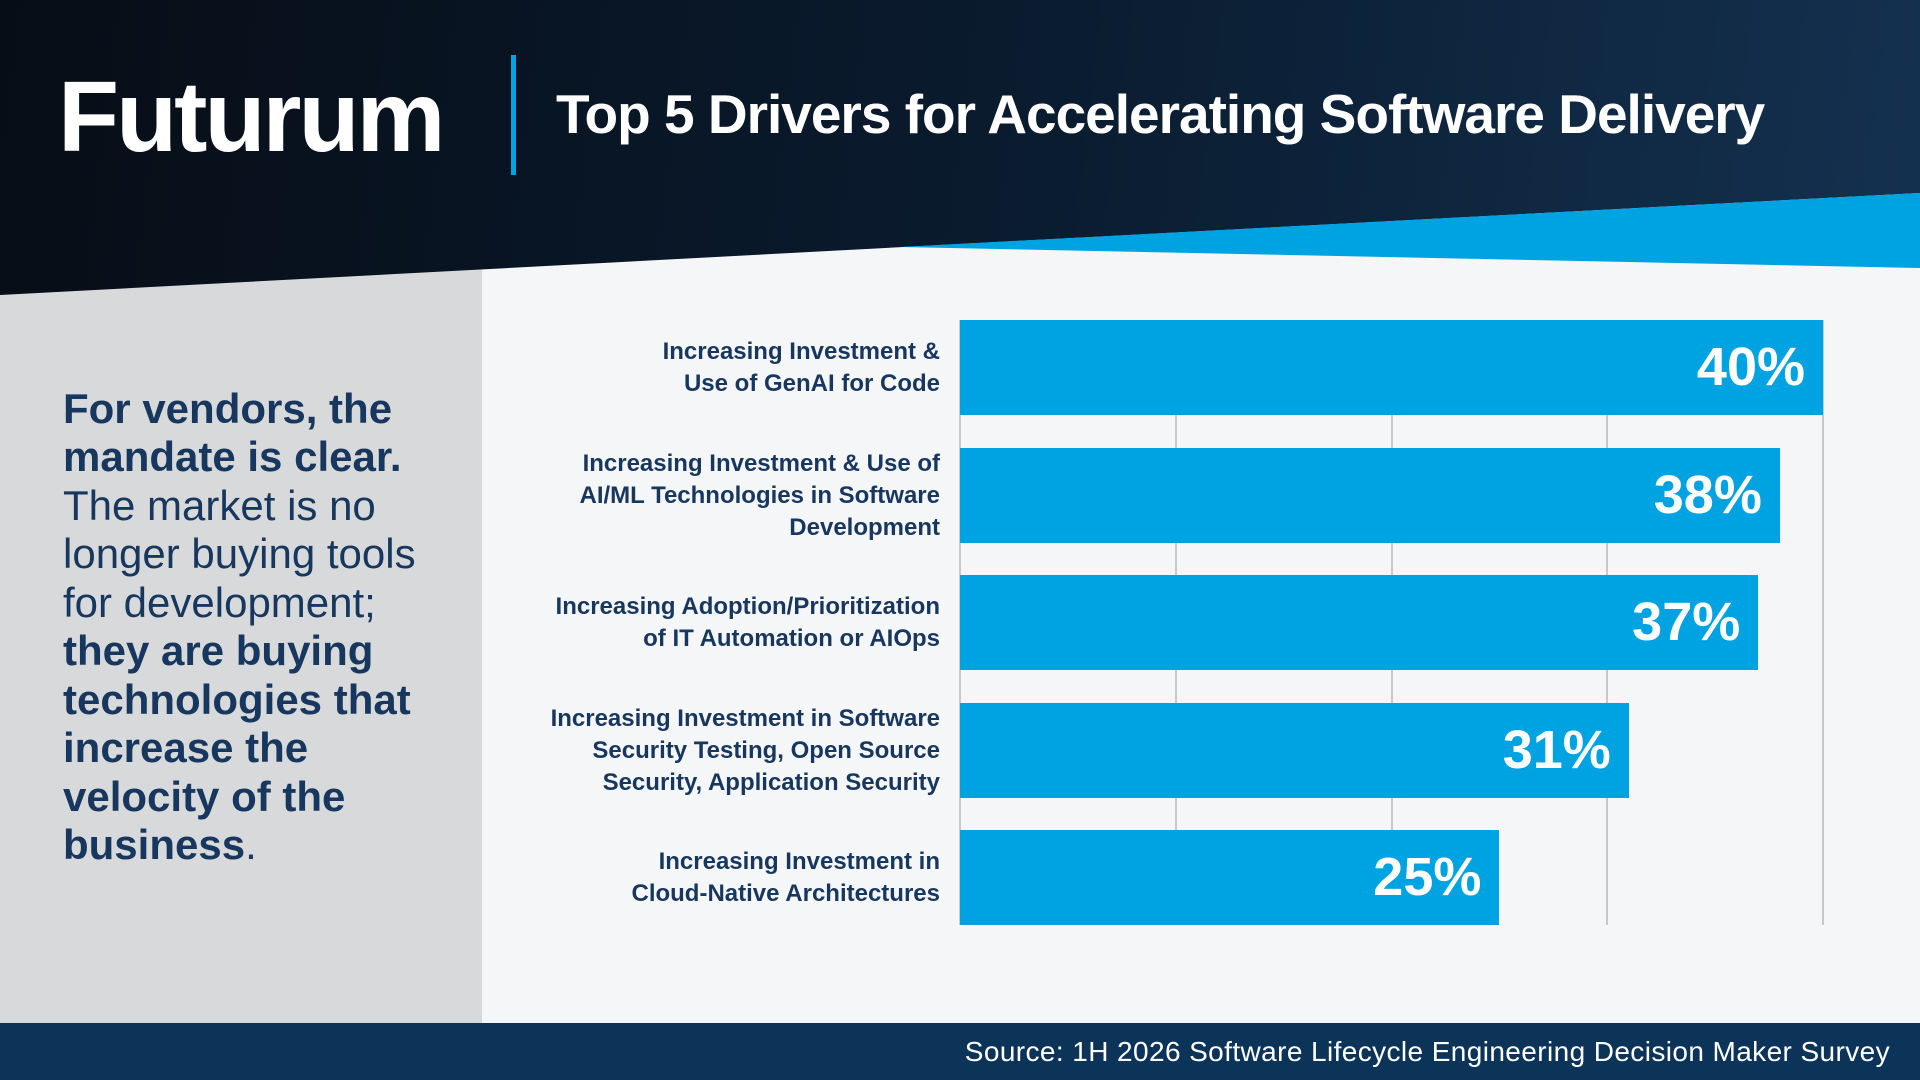 Image resolution: width=1920 pixels, height=1080 pixels. Describe the element at coordinates (1230, 877) in the screenshot. I see `bar: 25%` at that location.